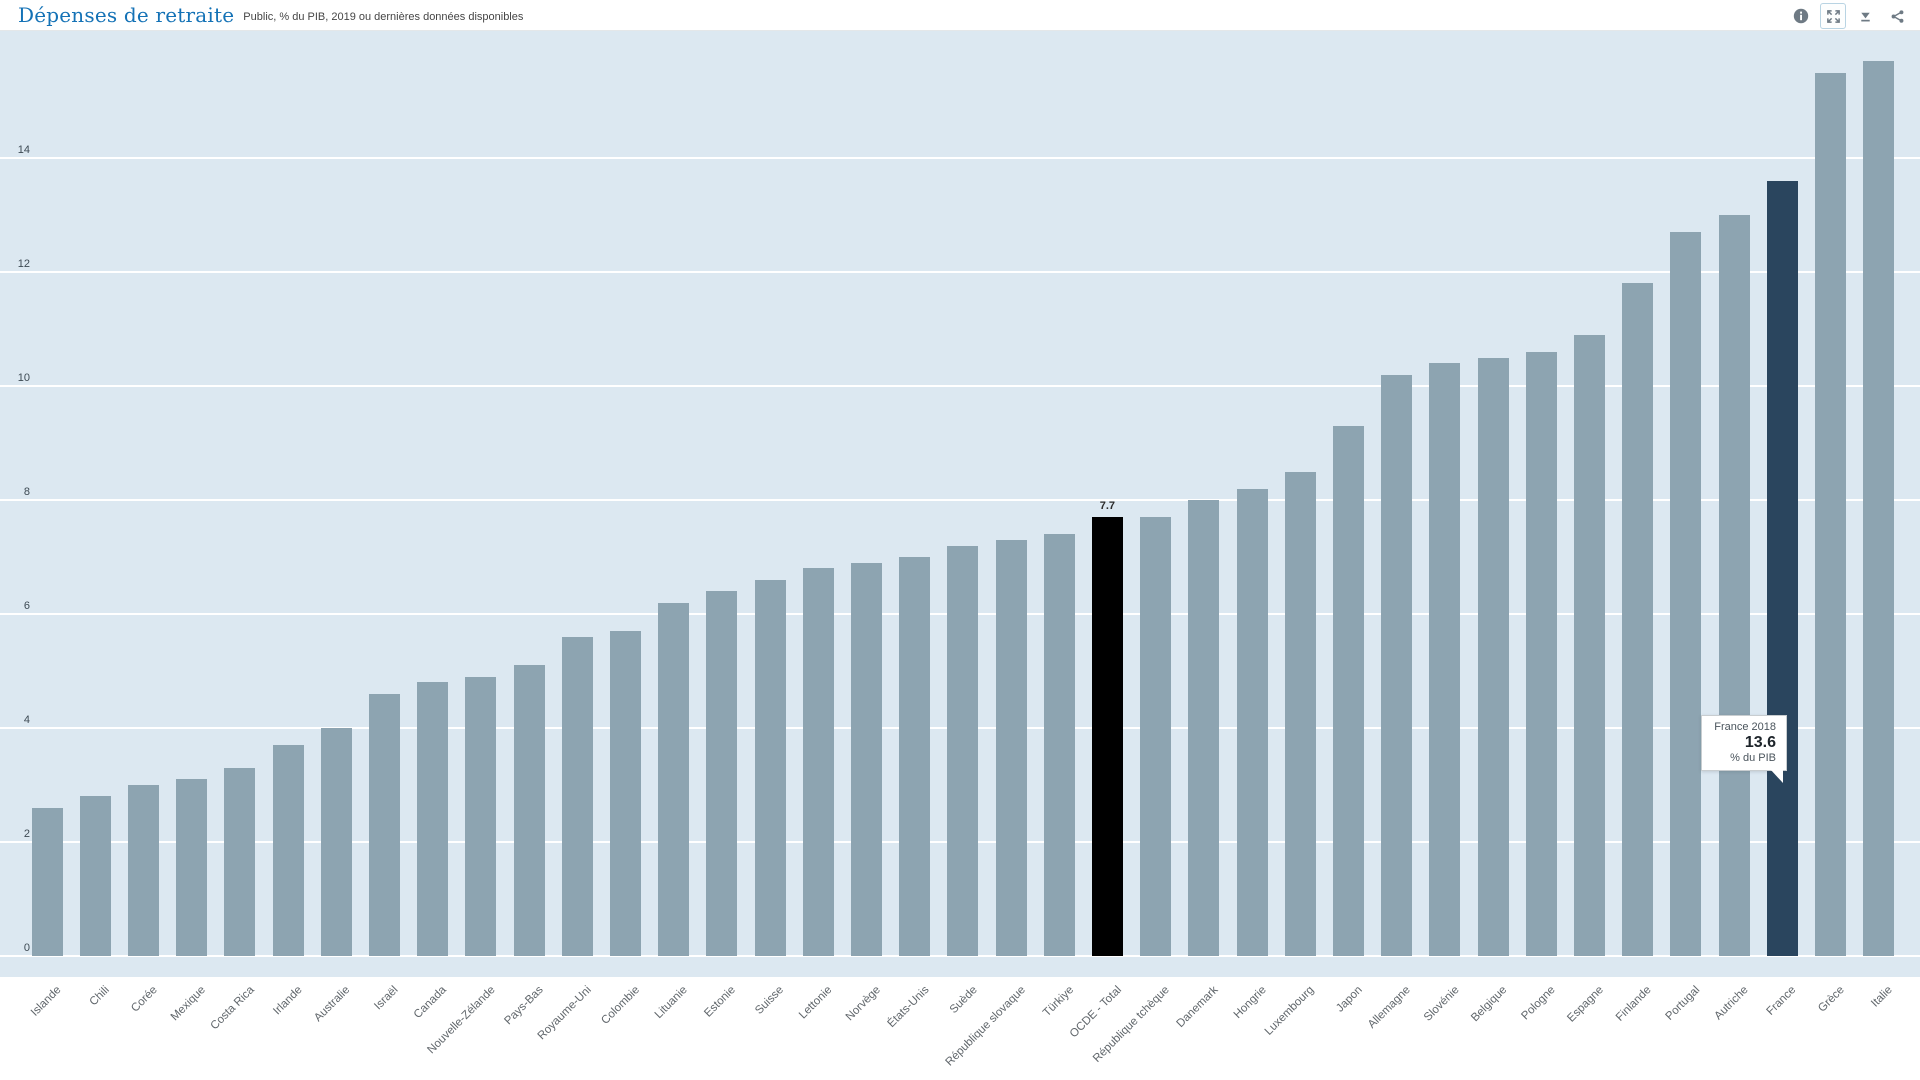 The height and width of the screenshot is (1080, 1920). Describe the element at coordinates (46, 1001) in the screenshot. I see `x-axis-label: Islande` at that location.